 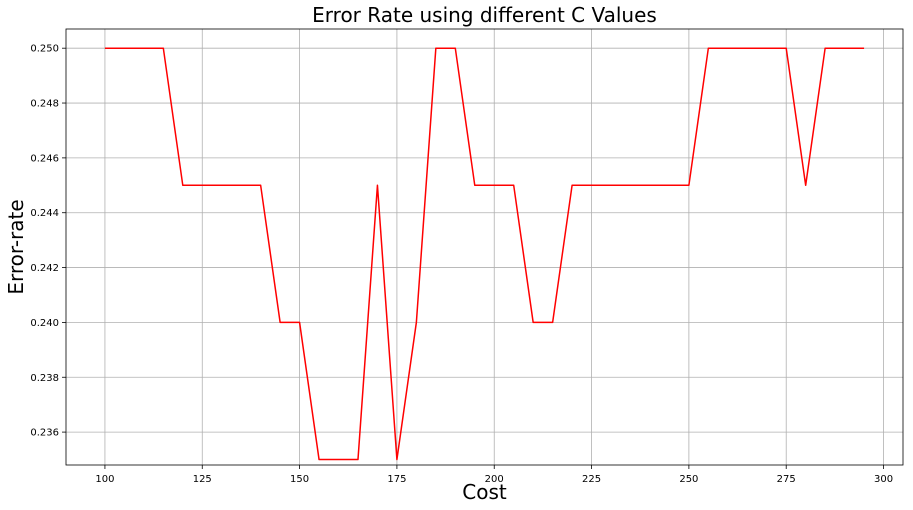 I want to click on x-tick-label: 150, so click(x=299, y=479).